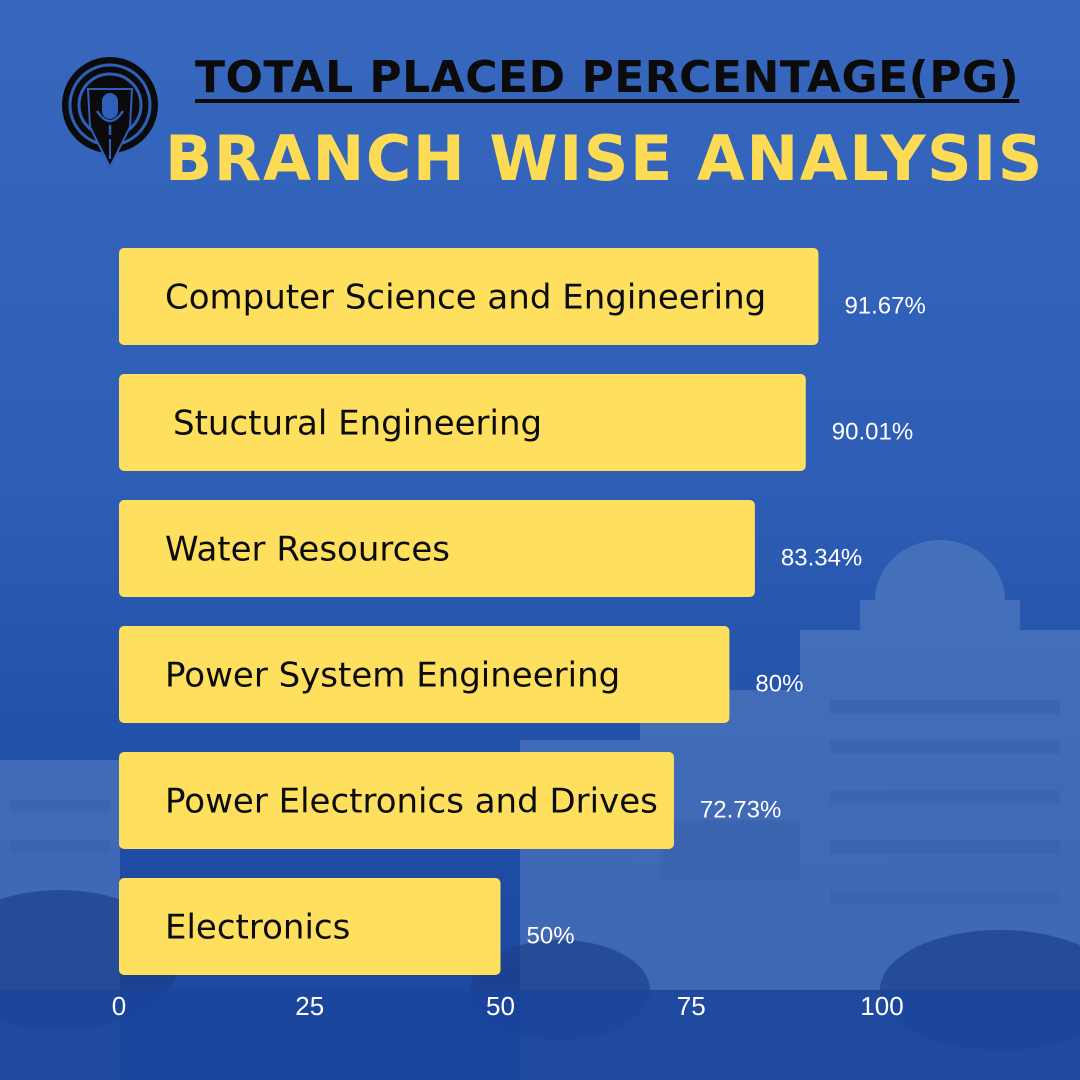  I want to click on bar-category-label: Computer Science and Engineering, so click(465, 298).